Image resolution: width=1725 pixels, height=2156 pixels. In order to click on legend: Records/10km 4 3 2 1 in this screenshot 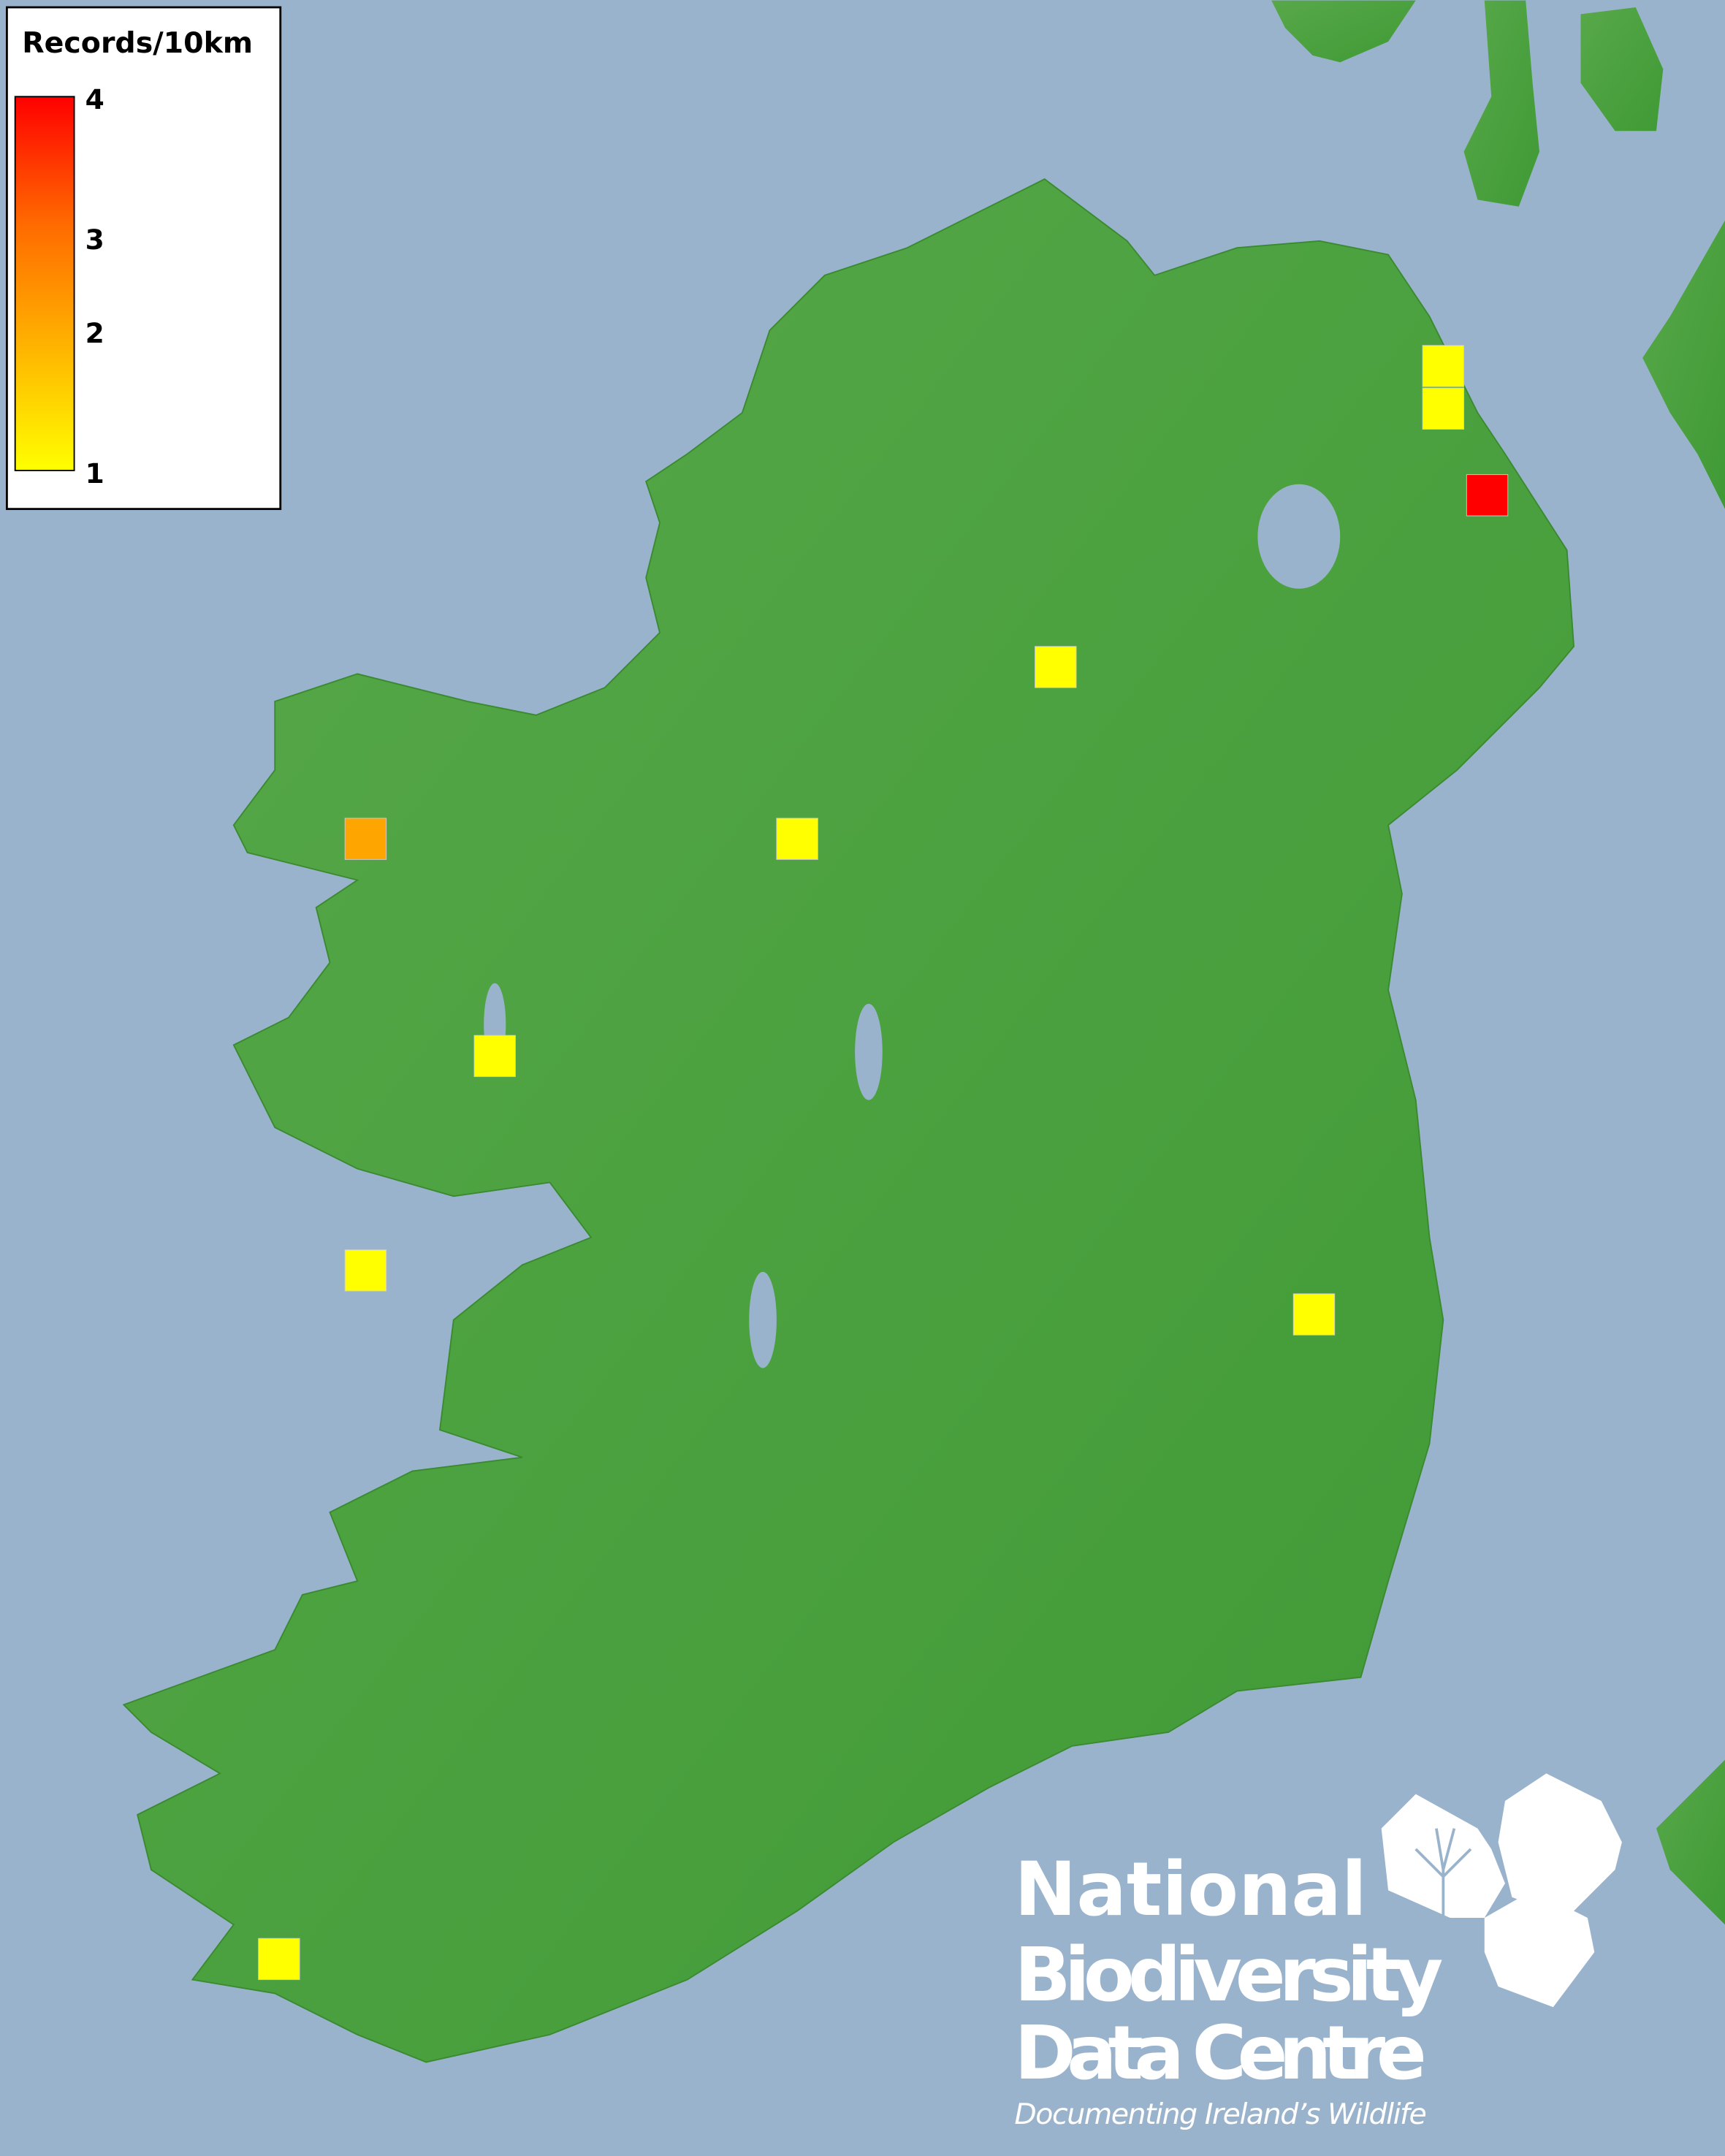, I will do `click(143, 258)`.